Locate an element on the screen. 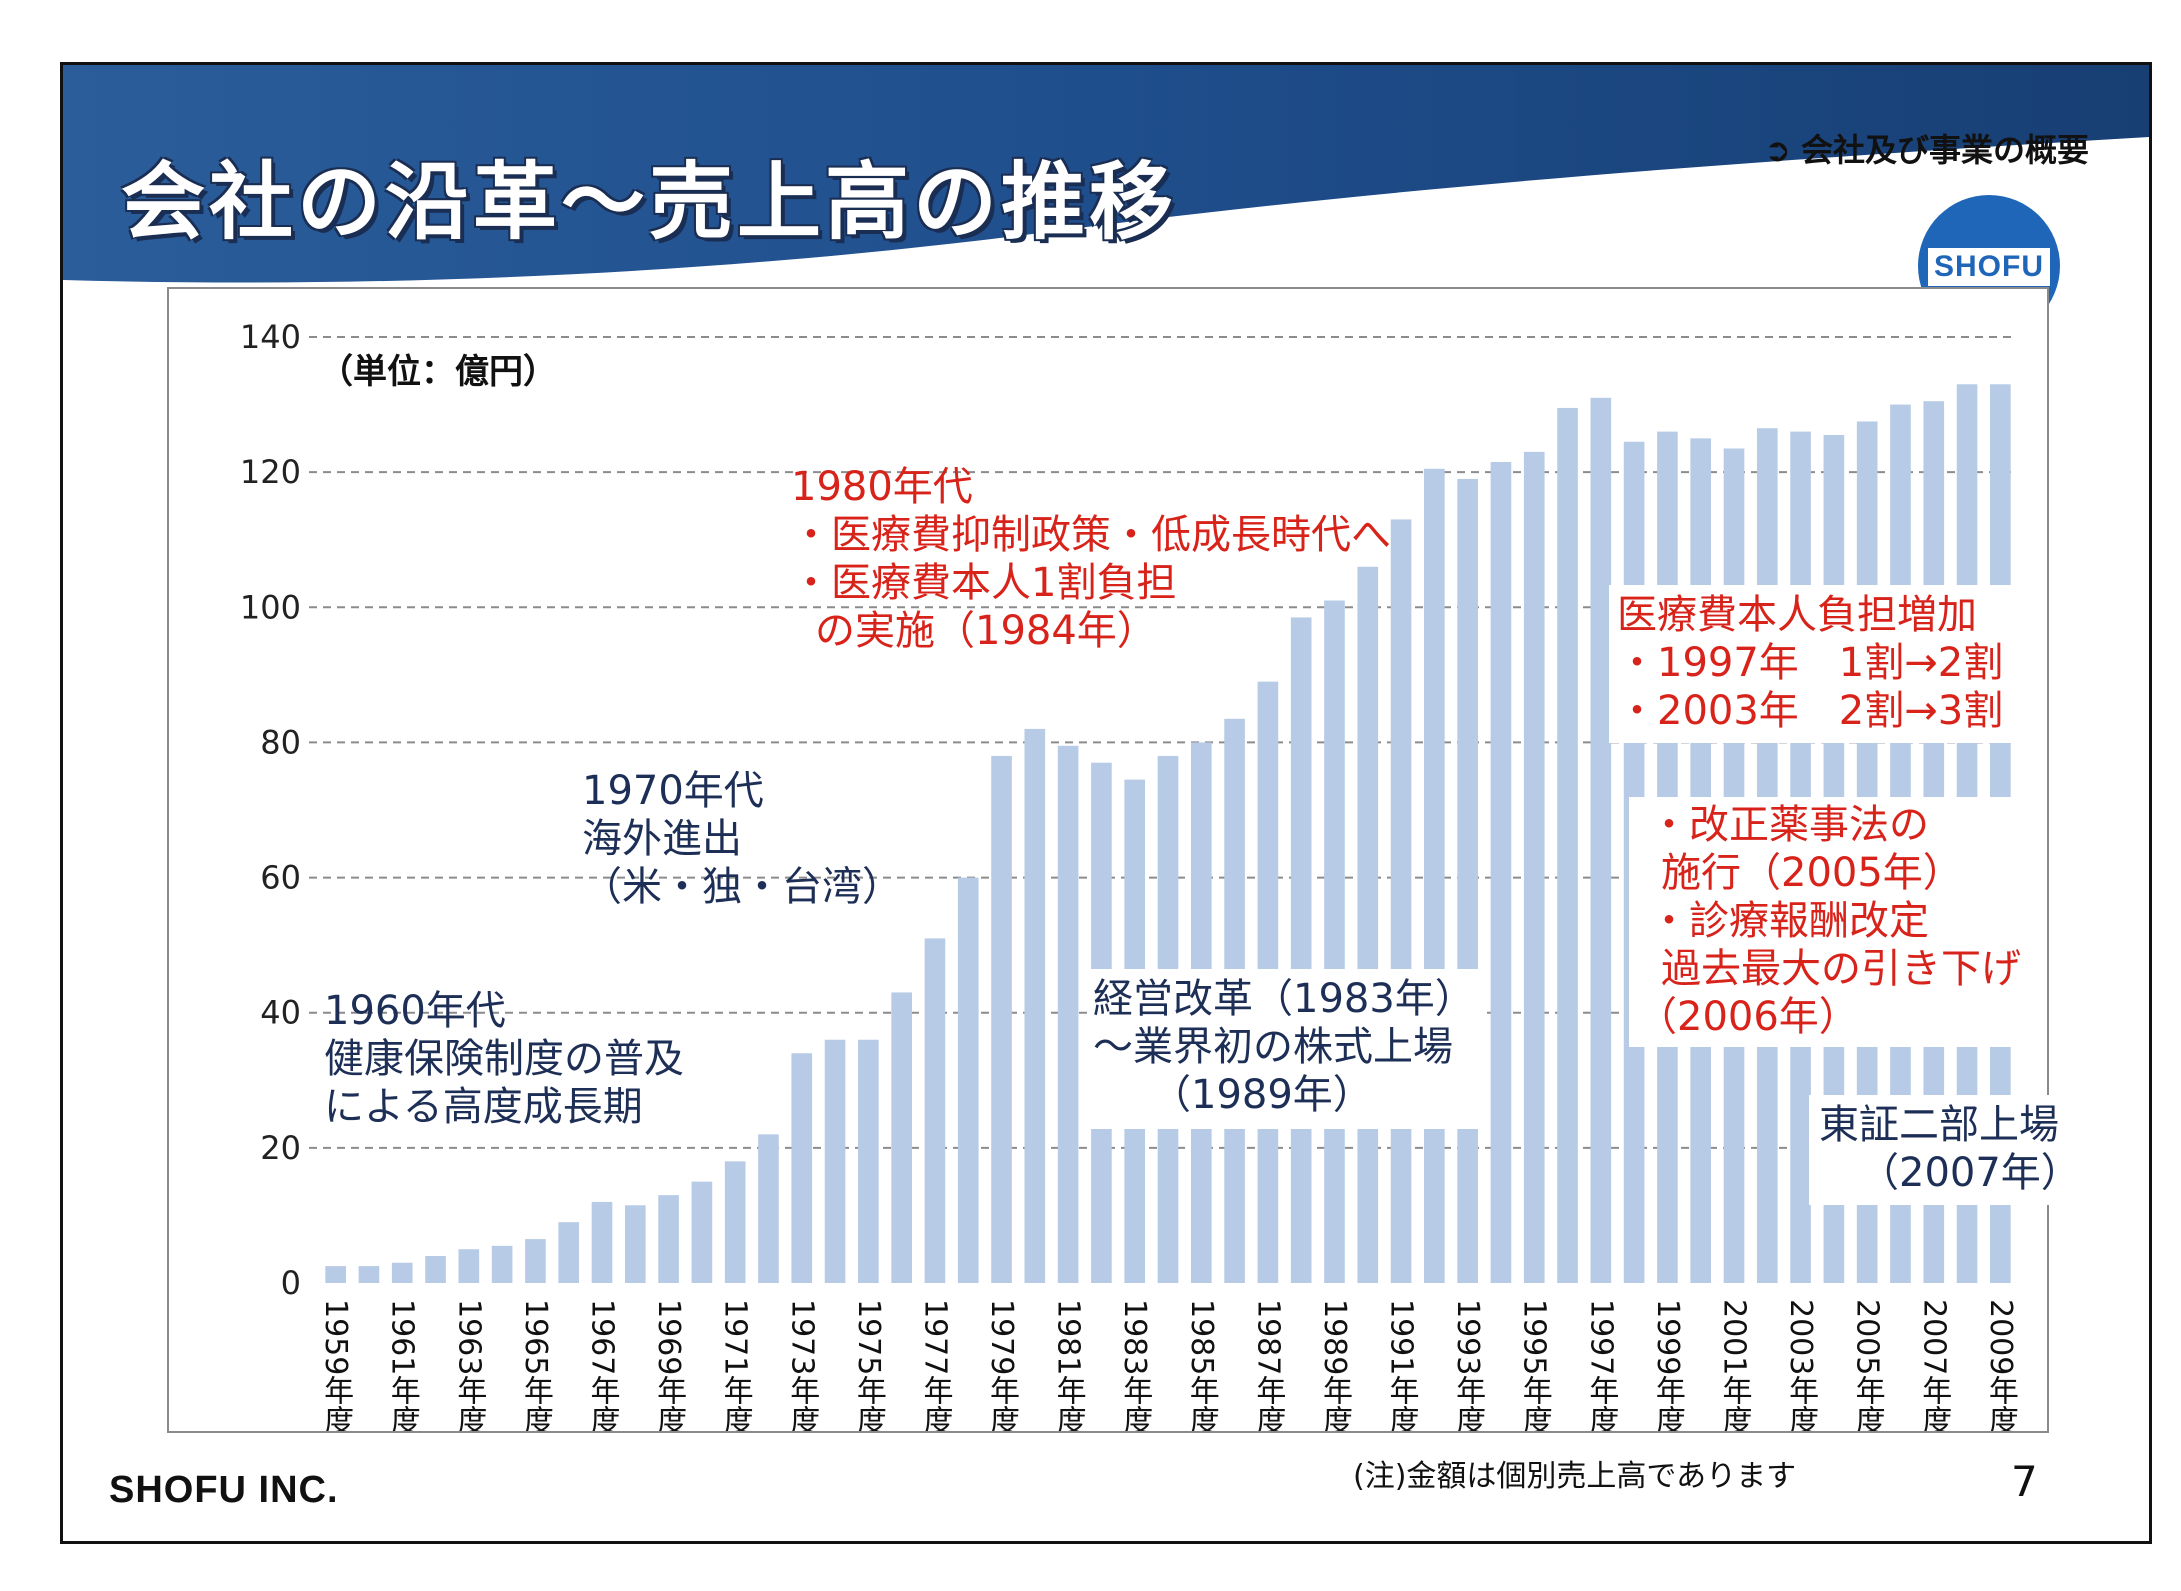  annotation-1970s: 1970年代 海外進出 （米・独・台湾） is located at coordinates (742, 839).